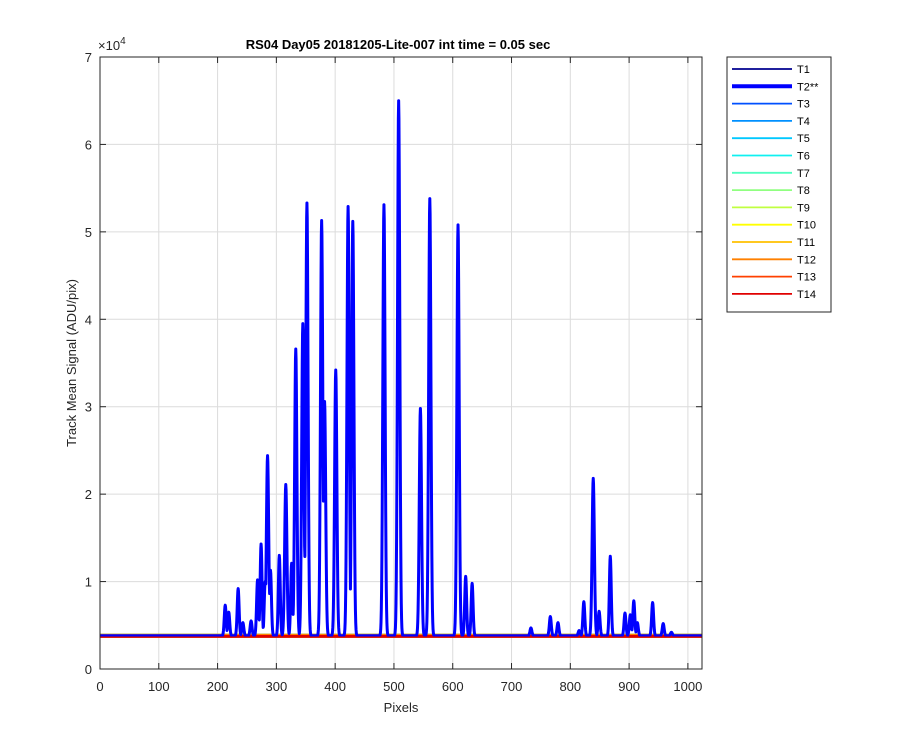 The image size is (900, 750). What do you see at coordinates (806, 295) in the screenshot?
I see `legend-label: T14` at bounding box center [806, 295].